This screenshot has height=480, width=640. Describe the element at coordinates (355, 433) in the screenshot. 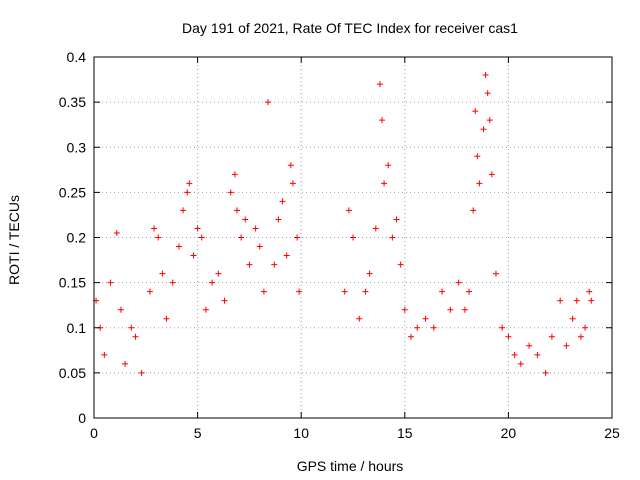

I see `x-tick-labels: 0 5 10 15 20 25` at that location.